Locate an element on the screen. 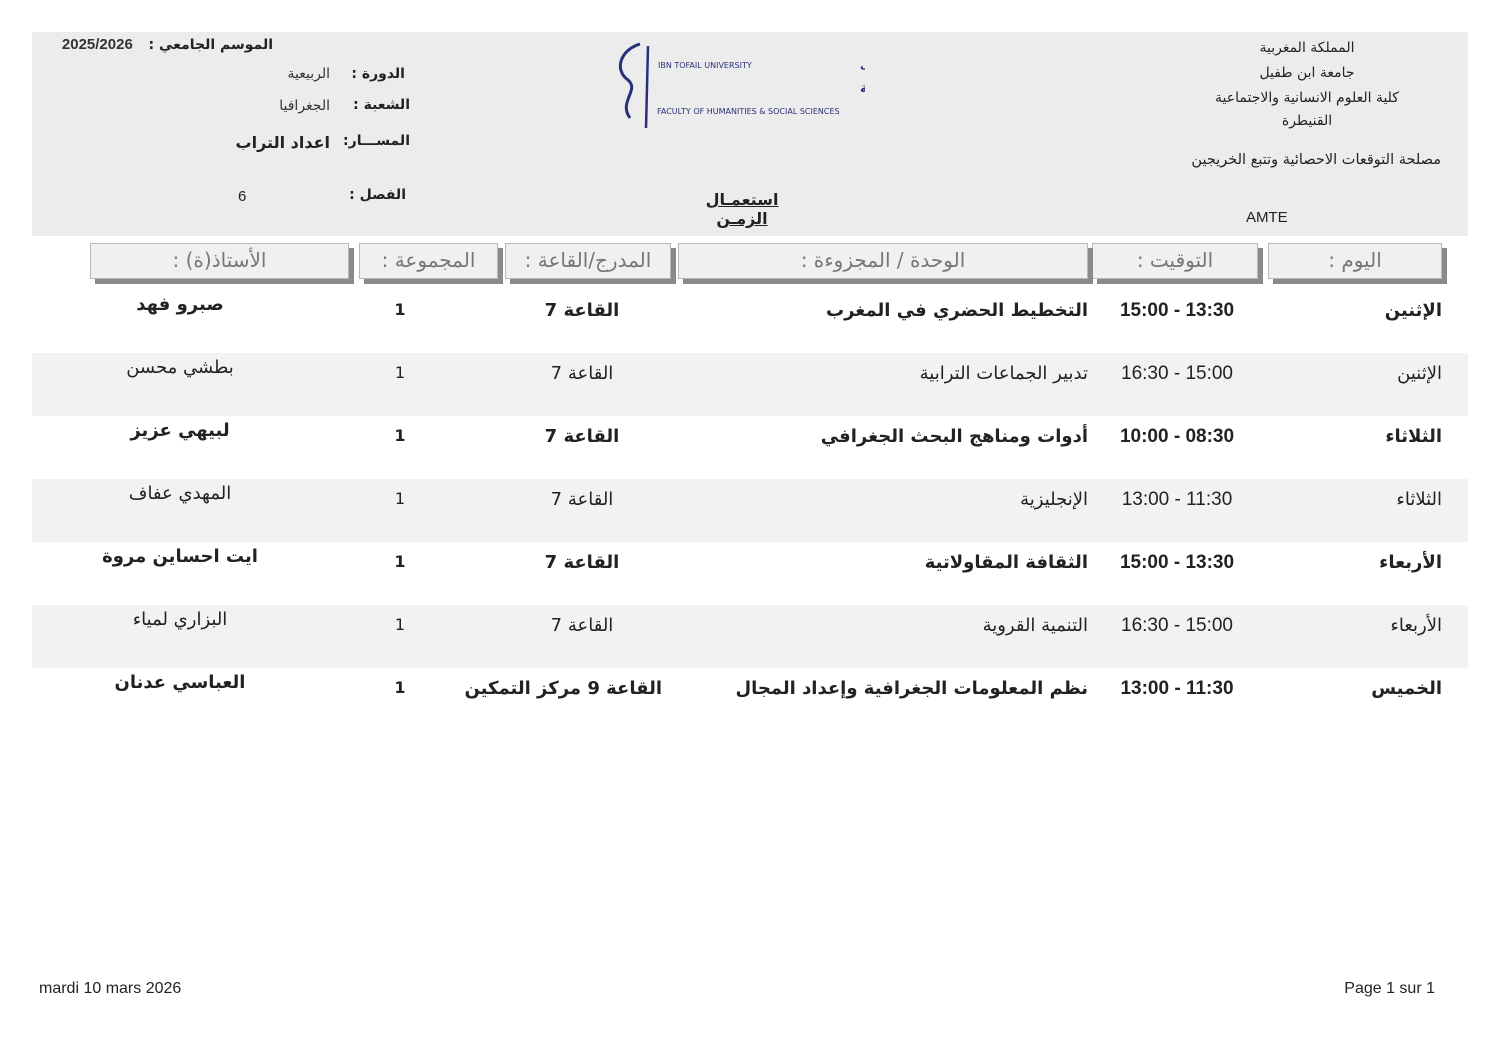 This screenshot has width=1497, height=1059. cell-time: 08:30 - 10:00 is located at coordinates (1177, 436).